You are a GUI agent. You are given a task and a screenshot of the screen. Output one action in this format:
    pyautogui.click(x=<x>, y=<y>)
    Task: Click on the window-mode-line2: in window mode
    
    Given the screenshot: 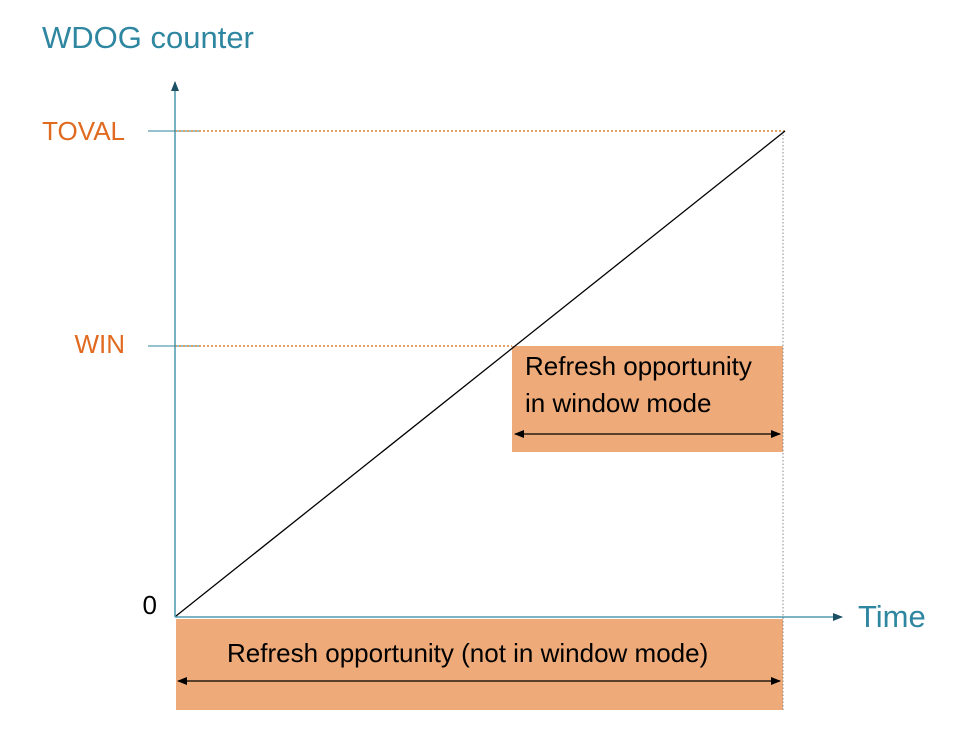 What is the action you would take?
    pyautogui.click(x=618, y=403)
    